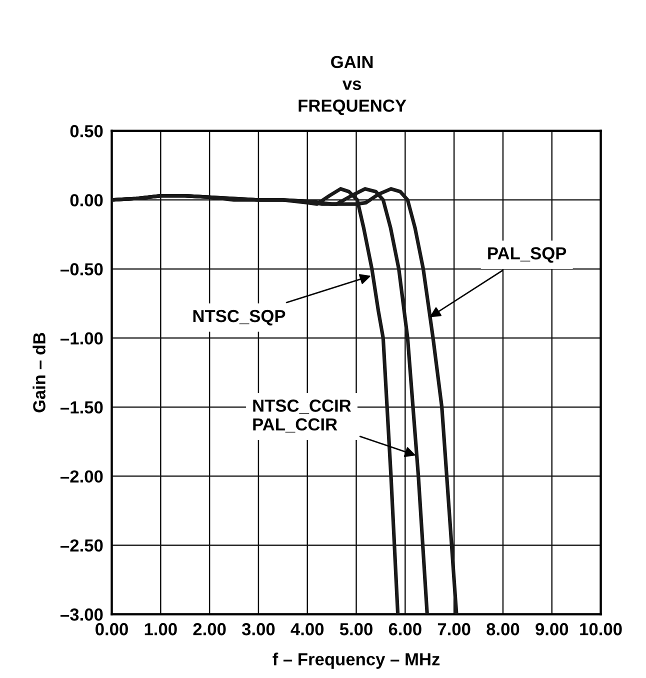 This screenshot has width=646, height=678. What do you see at coordinates (209, 629) in the screenshot?
I see `x-tick-label: 2.00` at bounding box center [209, 629].